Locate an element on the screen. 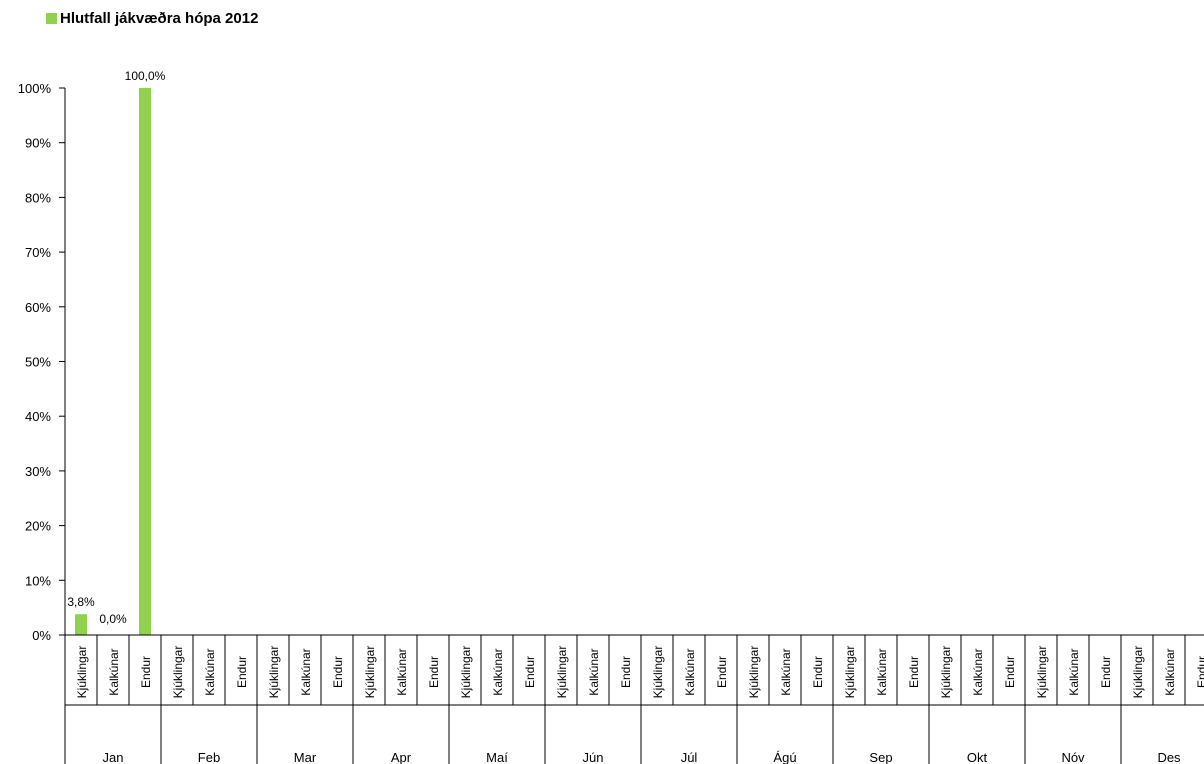 The width and height of the screenshot is (1204, 764). y-tick-label: 50% is located at coordinates (38, 362).